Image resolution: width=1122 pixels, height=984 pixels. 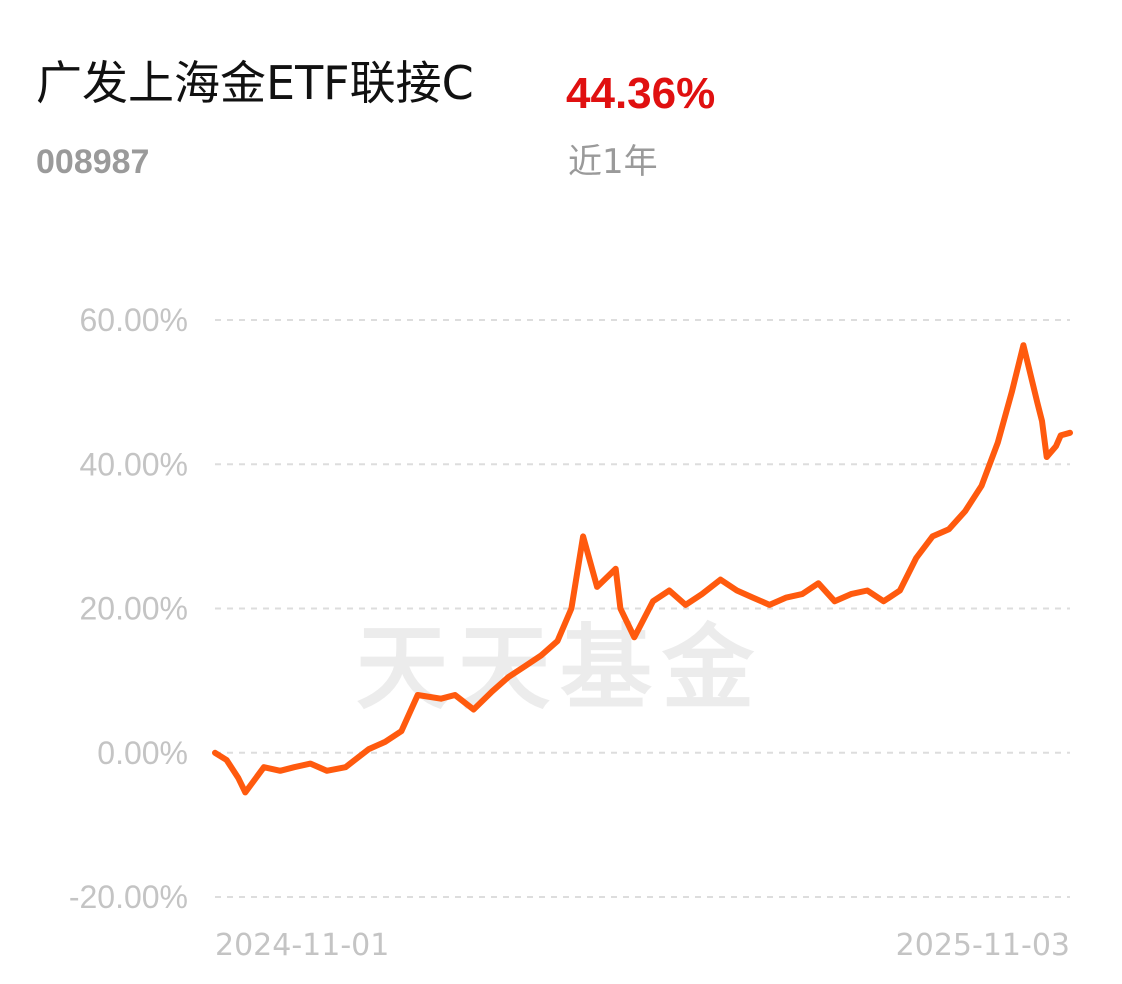 I want to click on x-tick-label: 2024-11-01, so click(x=302, y=945).